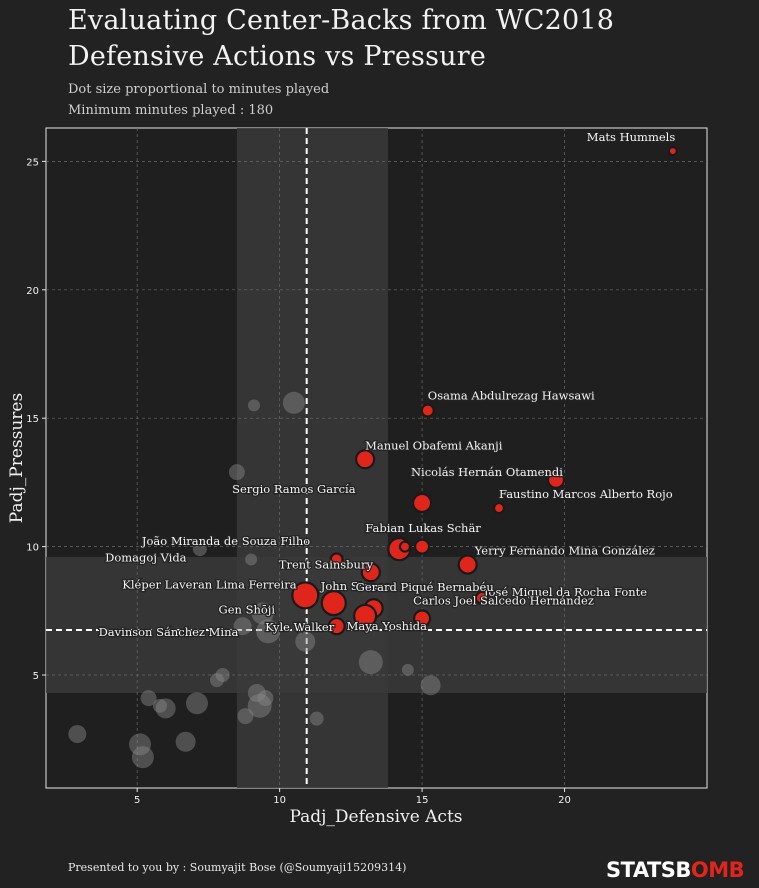 Image resolution: width=759 pixels, height=888 pixels. I want to click on y-tick-label: 20, so click(32, 291).